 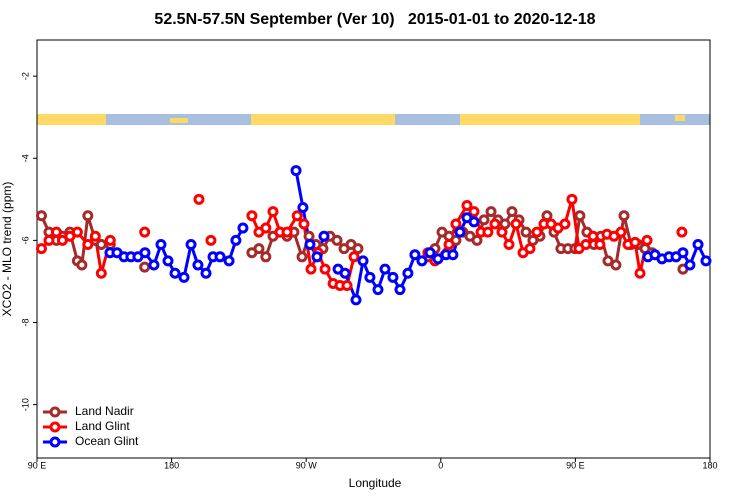 I want to click on y-tick-label: -4, so click(x=25, y=158).